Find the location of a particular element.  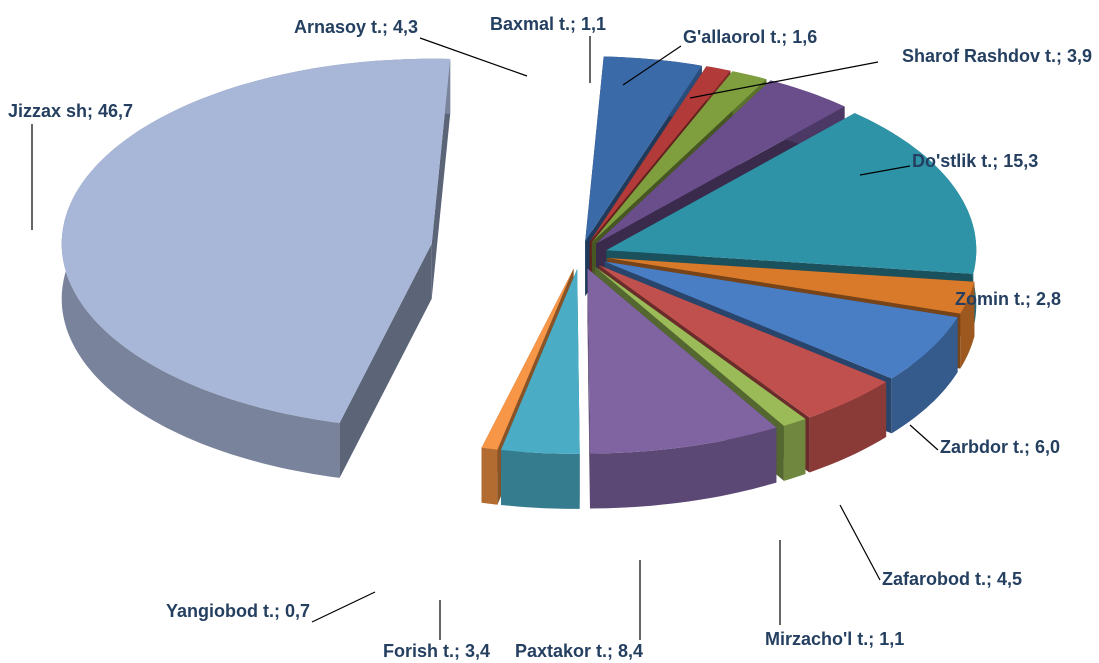

data-label: Sharof Rashdov t.; 3,9 is located at coordinates (997, 56).